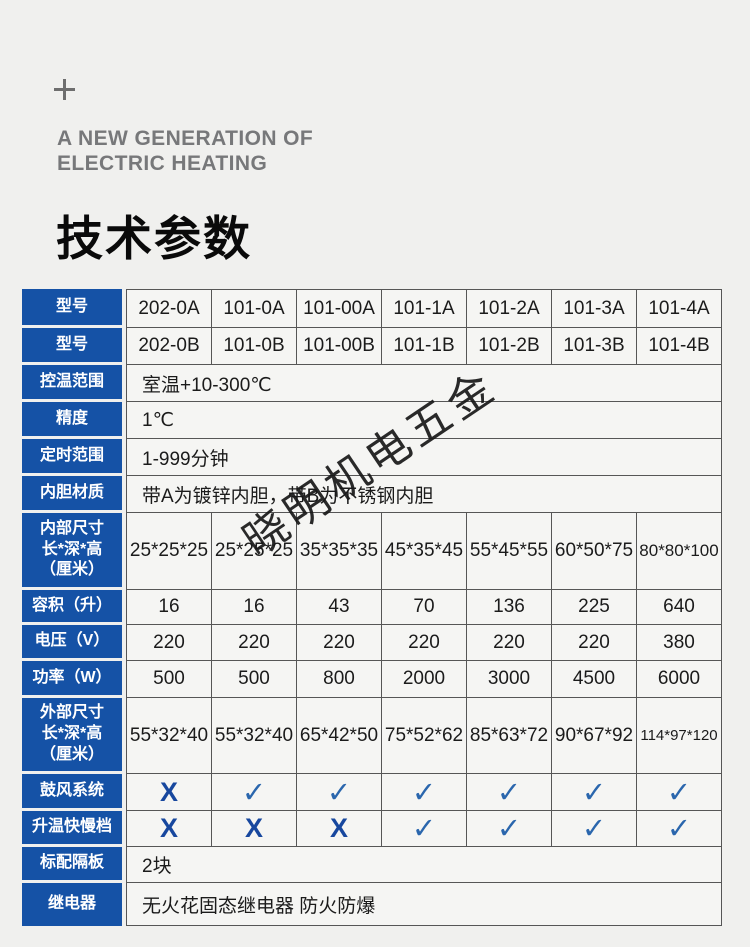  Describe the element at coordinates (72, 734) in the screenshot. I see `row-label: 外部尺寸 长*深*高 （厘米）` at that location.